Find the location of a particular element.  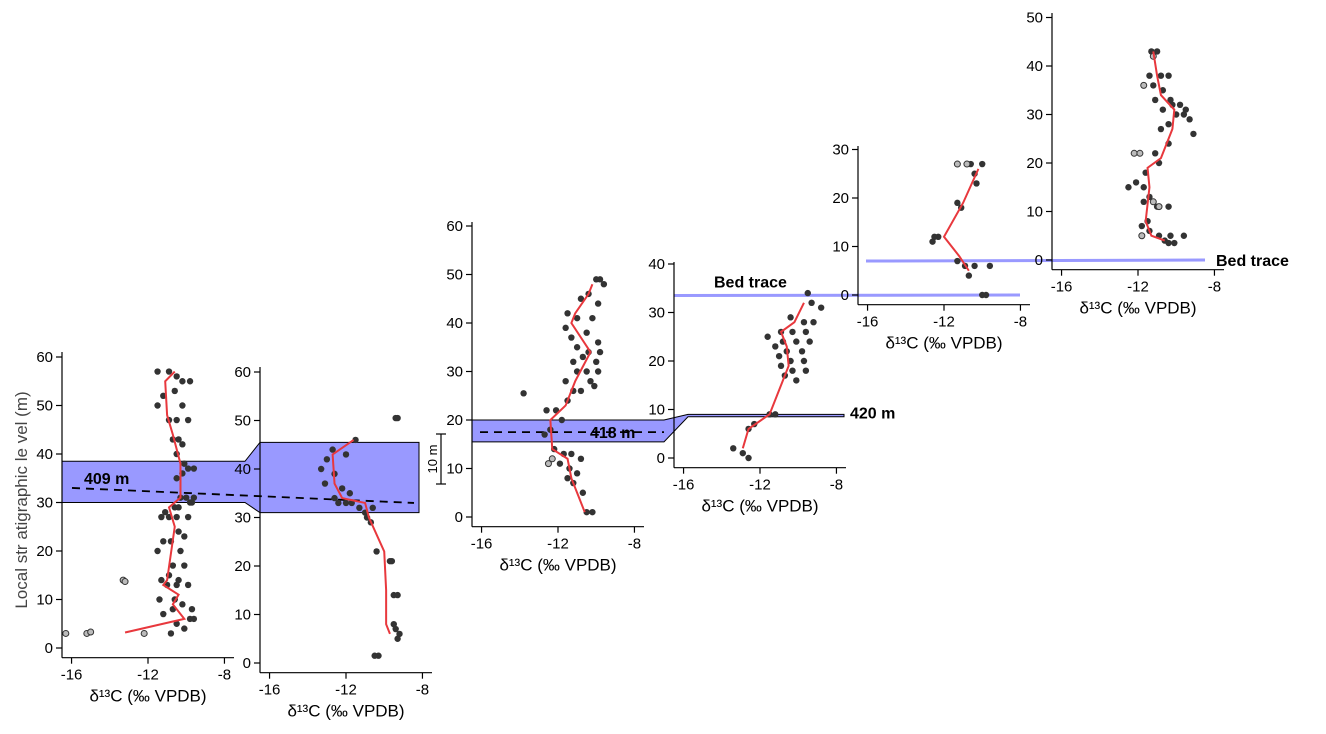

bed-trace-label-upper: Bed trace is located at coordinates (1252, 261).